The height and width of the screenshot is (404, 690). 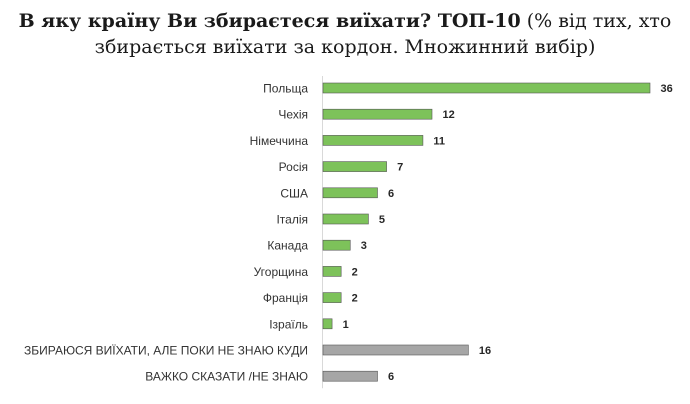 What do you see at coordinates (400, 168) in the screenshot?
I see `data-label: 7` at bounding box center [400, 168].